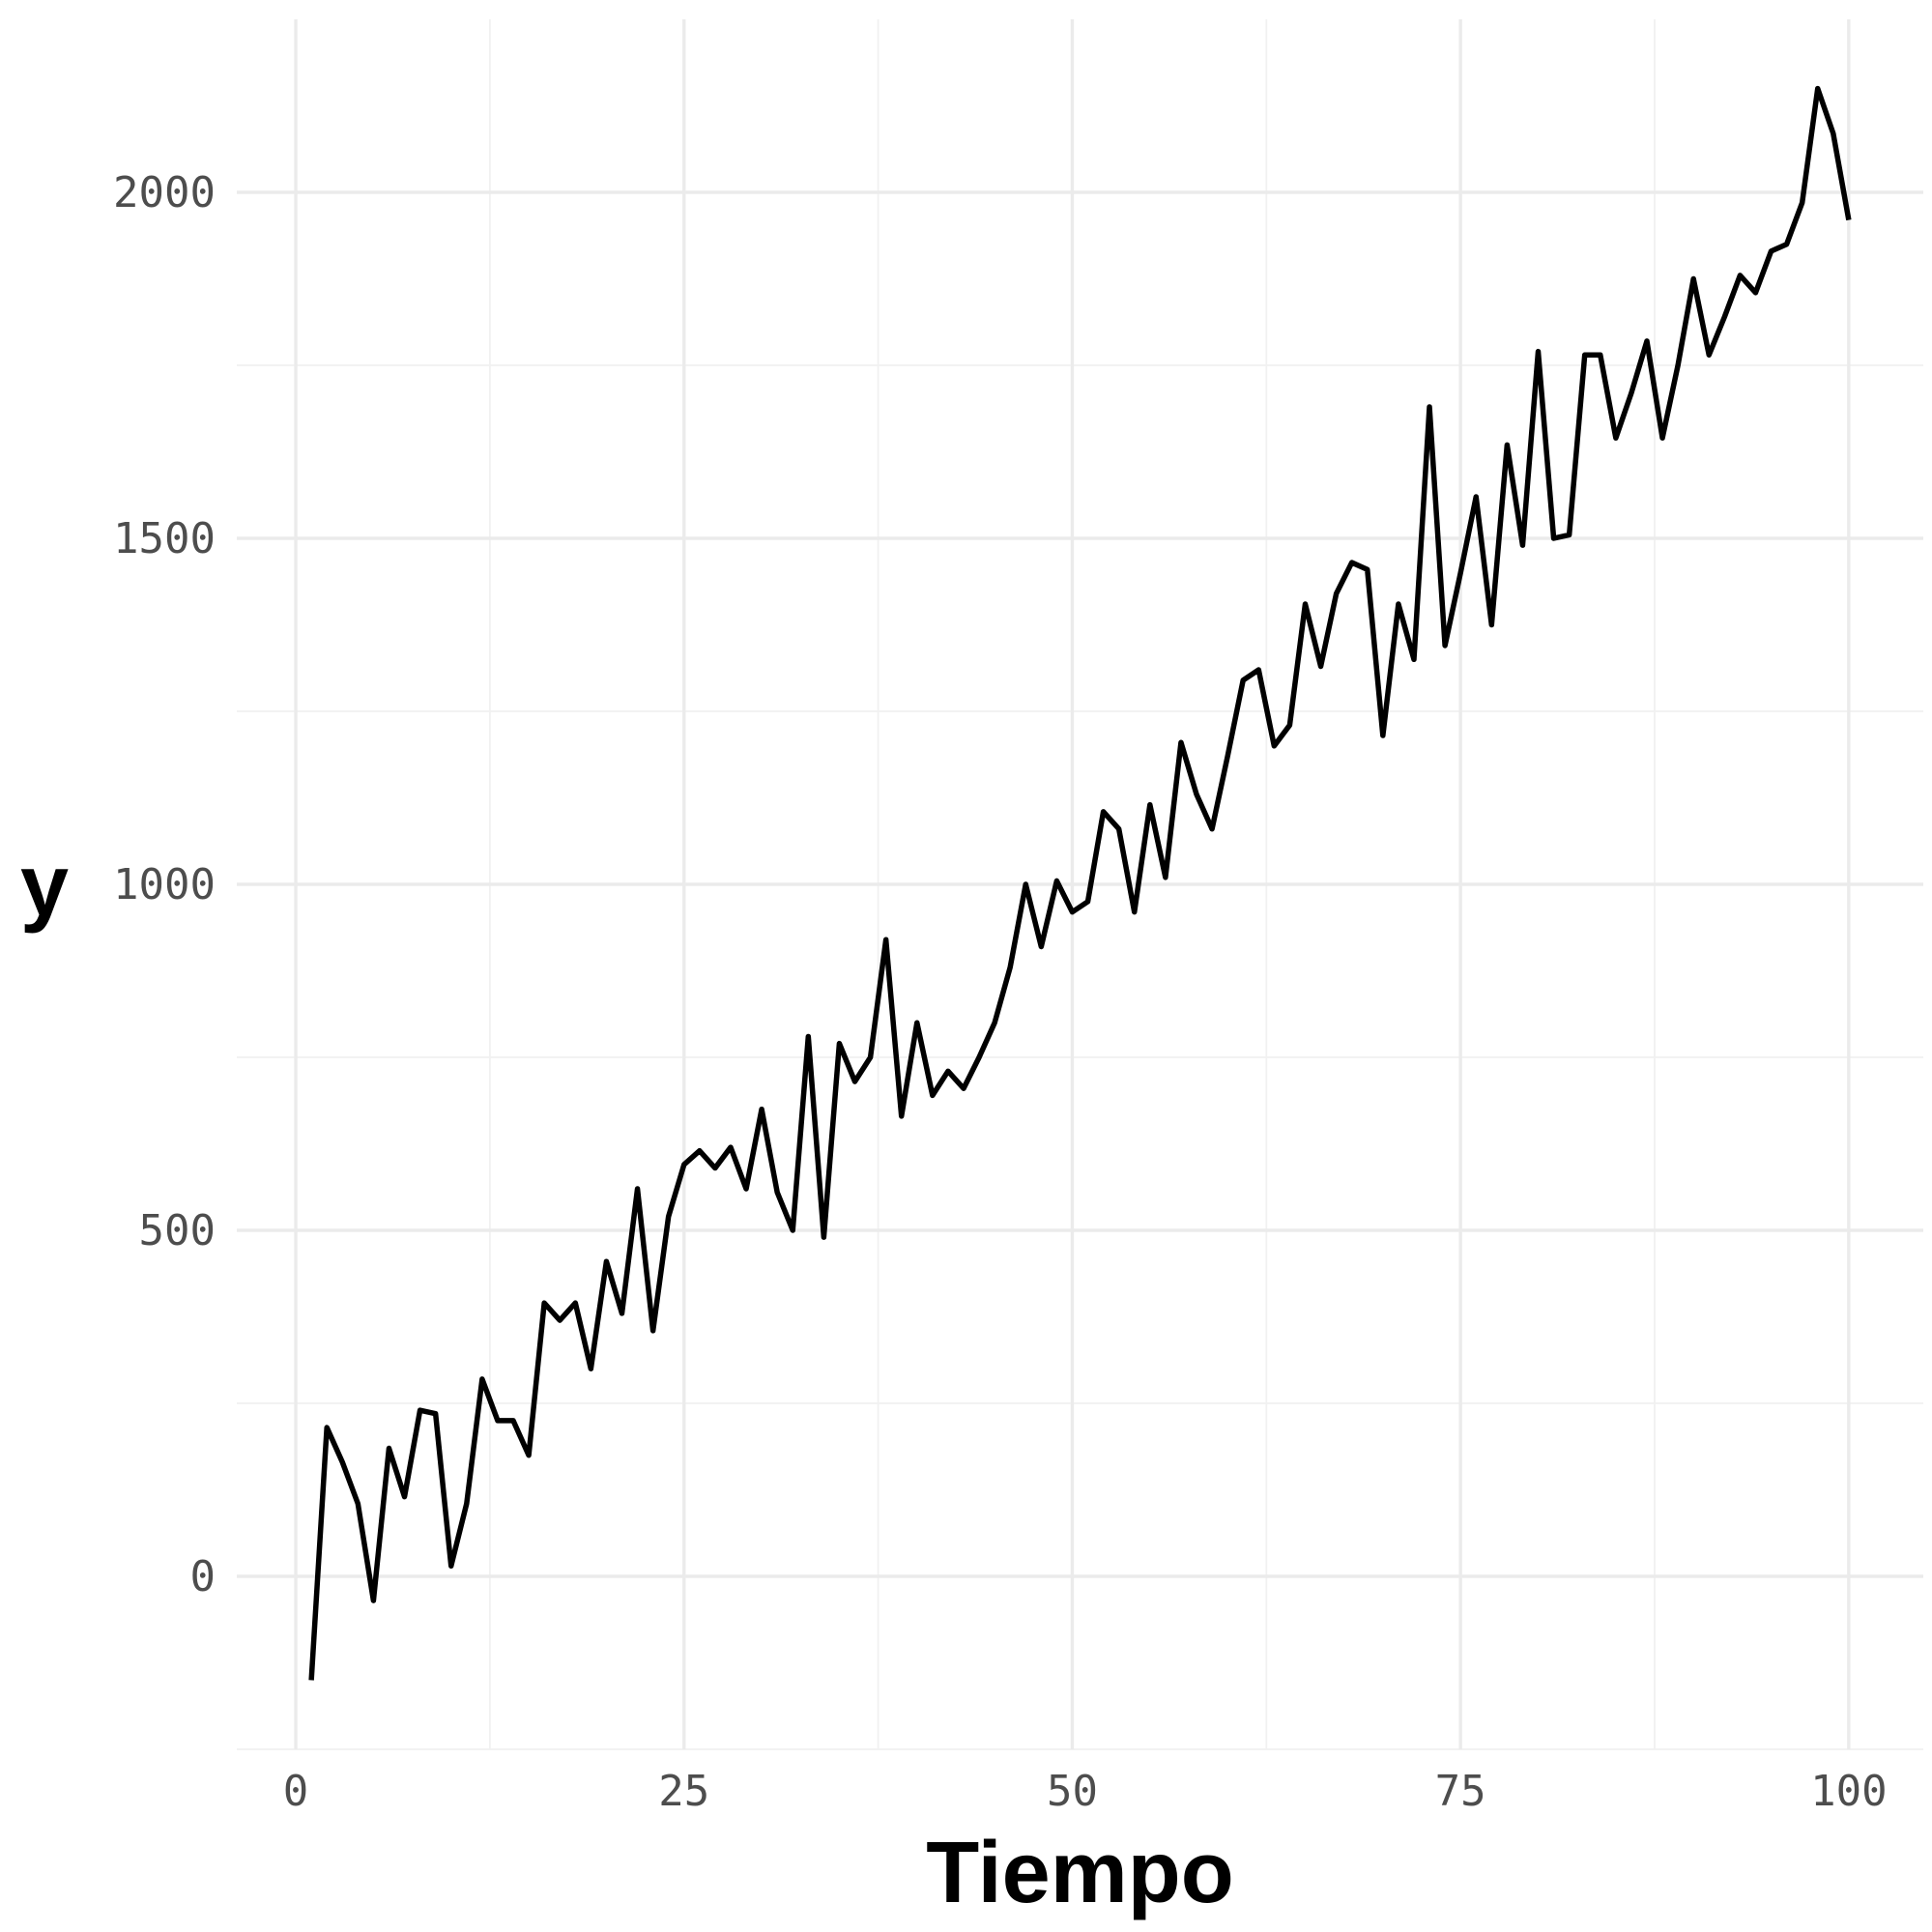 The image size is (1932, 1932). Describe the element at coordinates (296, 1791) in the screenshot. I see `x-tick-label: 0` at that location.